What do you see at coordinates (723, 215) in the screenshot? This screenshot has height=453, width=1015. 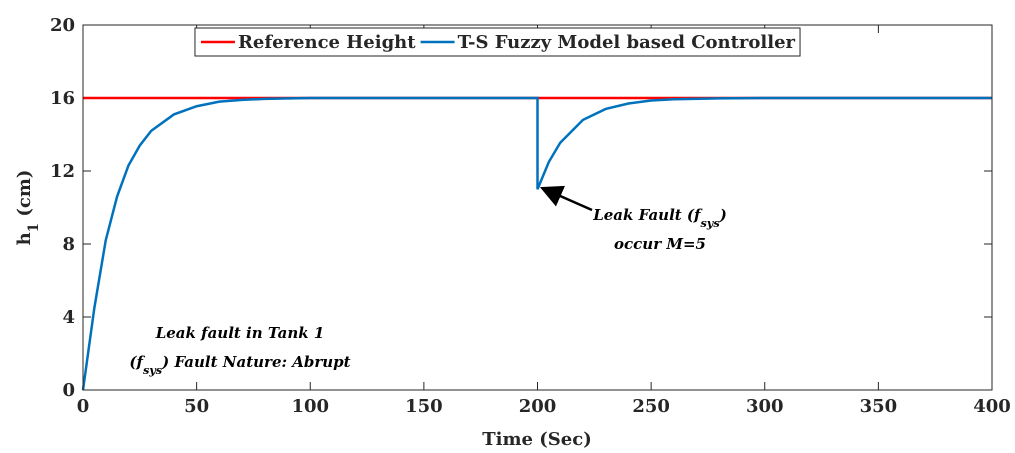 I see `text-part: )` at bounding box center [723, 215].